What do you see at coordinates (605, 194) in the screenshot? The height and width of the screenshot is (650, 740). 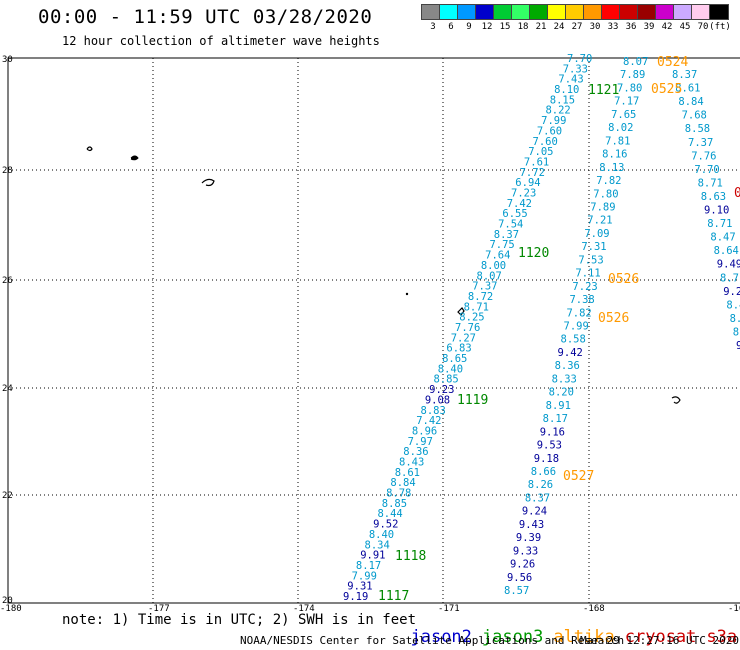 I see `wave-height-label: 7.80` at bounding box center [605, 194].